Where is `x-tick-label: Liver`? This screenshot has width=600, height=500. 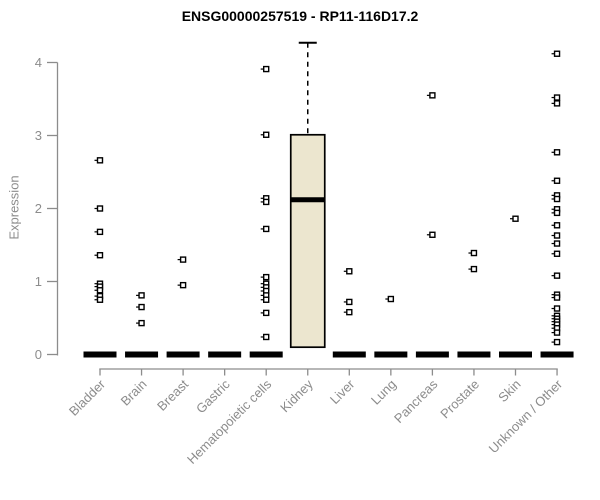
x-tick-label: Liver is located at coordinates (342, 391).